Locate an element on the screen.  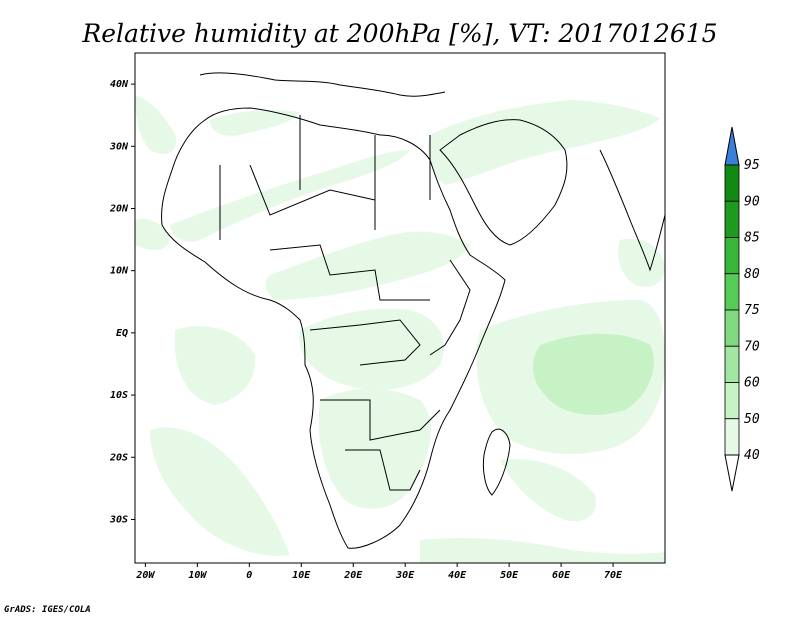
x-tick-label: 30E is located at coordinates (405, 575).